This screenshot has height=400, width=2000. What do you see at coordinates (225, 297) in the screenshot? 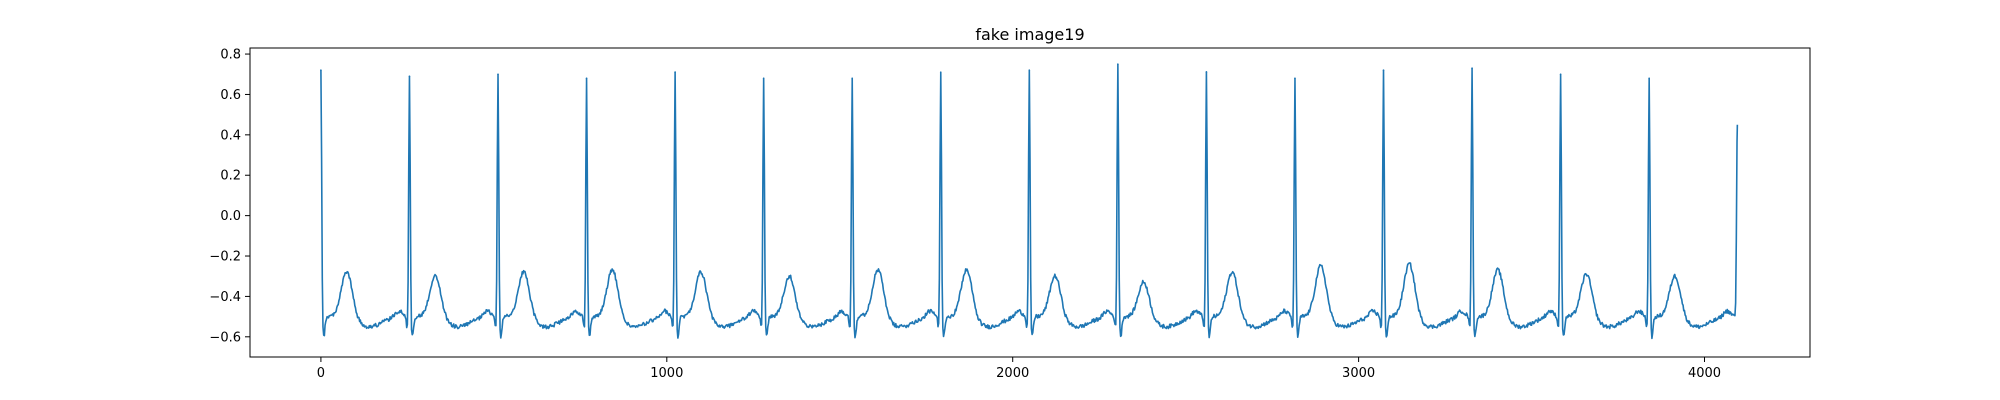
I see `y-tick-label: −0.4` at bounding box center [225, 297].